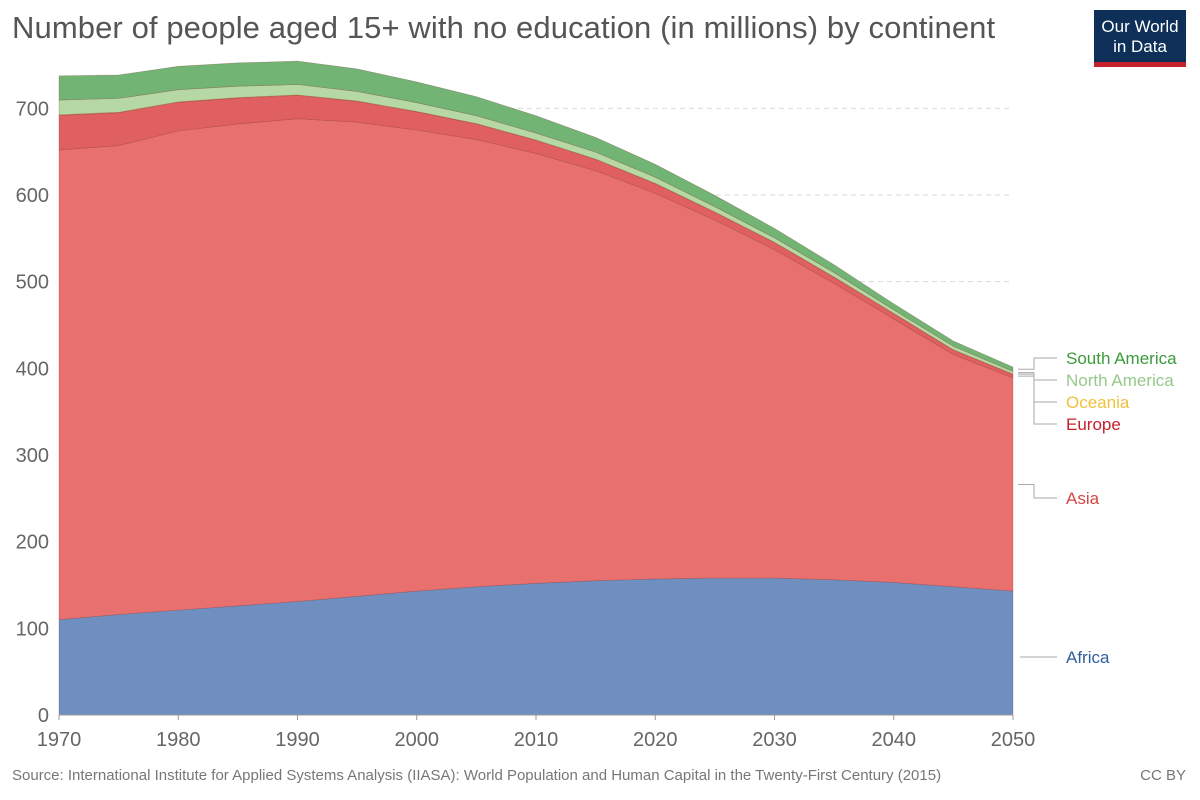 The height and width of the screenshot is (800, 1200). Describe the element at coordinates (32, 412) in the screenshot. I see `y-axis: 0 100 200 300 400 500 600 700` at that location.